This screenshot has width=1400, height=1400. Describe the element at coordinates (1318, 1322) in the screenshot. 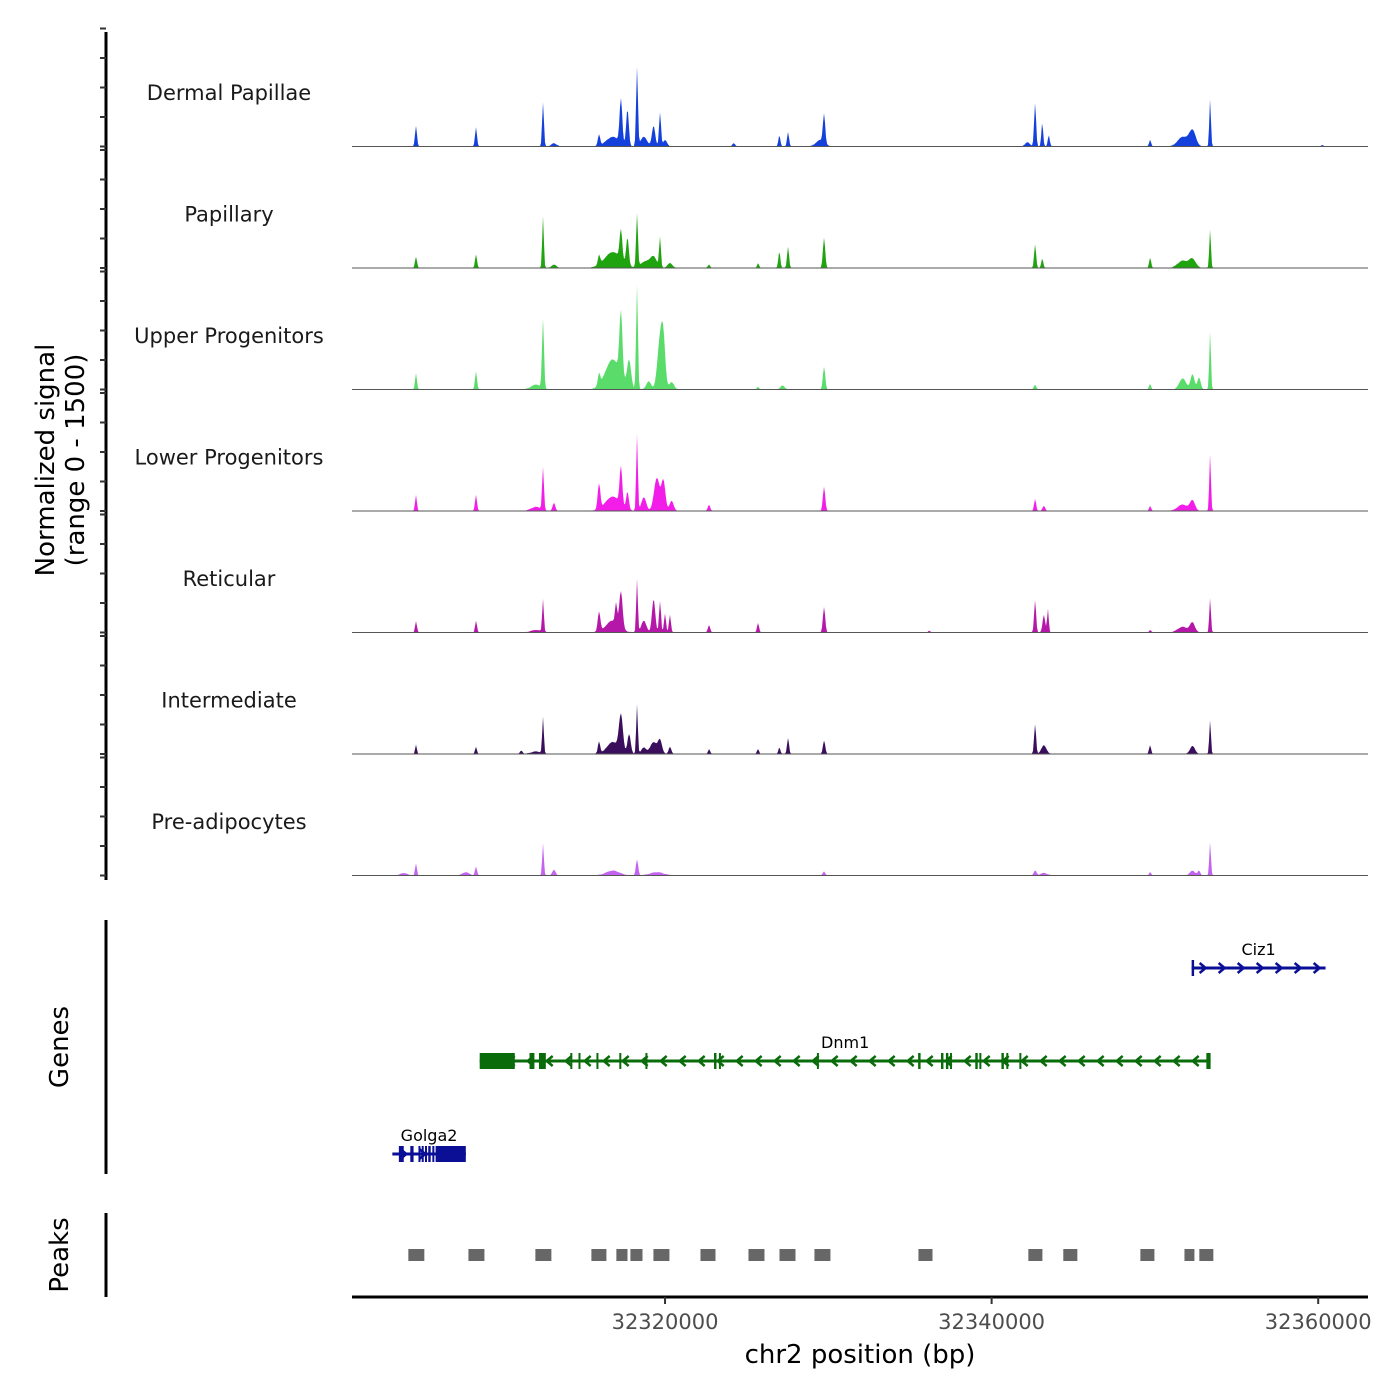

I see `x-tick-label: 32360000` at that location.